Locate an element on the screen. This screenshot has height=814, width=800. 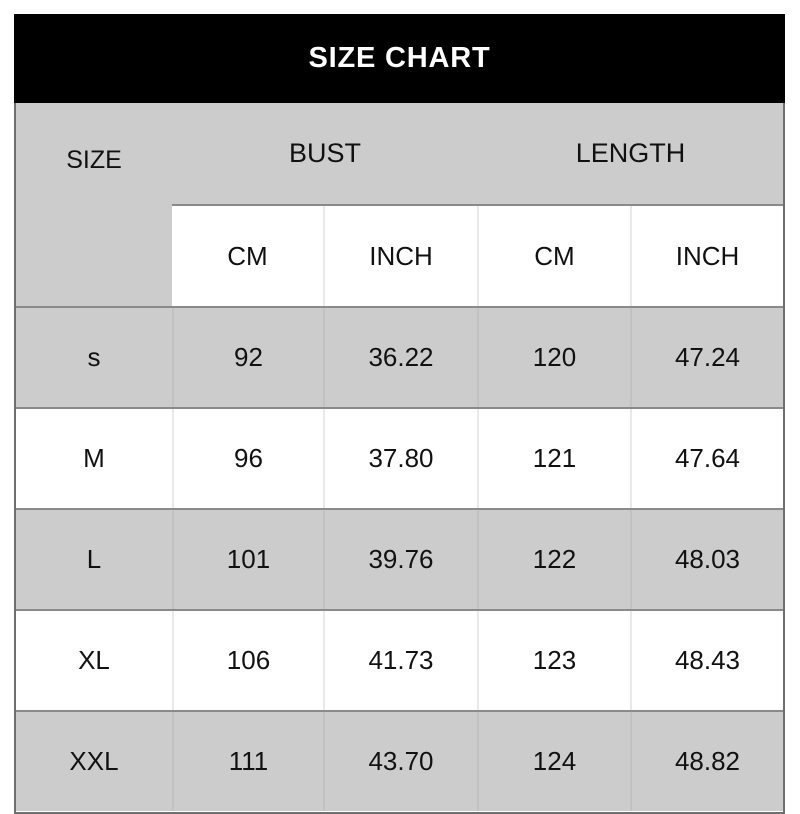
cell-bust-cm: 106 is located at coordinates (247, 660).